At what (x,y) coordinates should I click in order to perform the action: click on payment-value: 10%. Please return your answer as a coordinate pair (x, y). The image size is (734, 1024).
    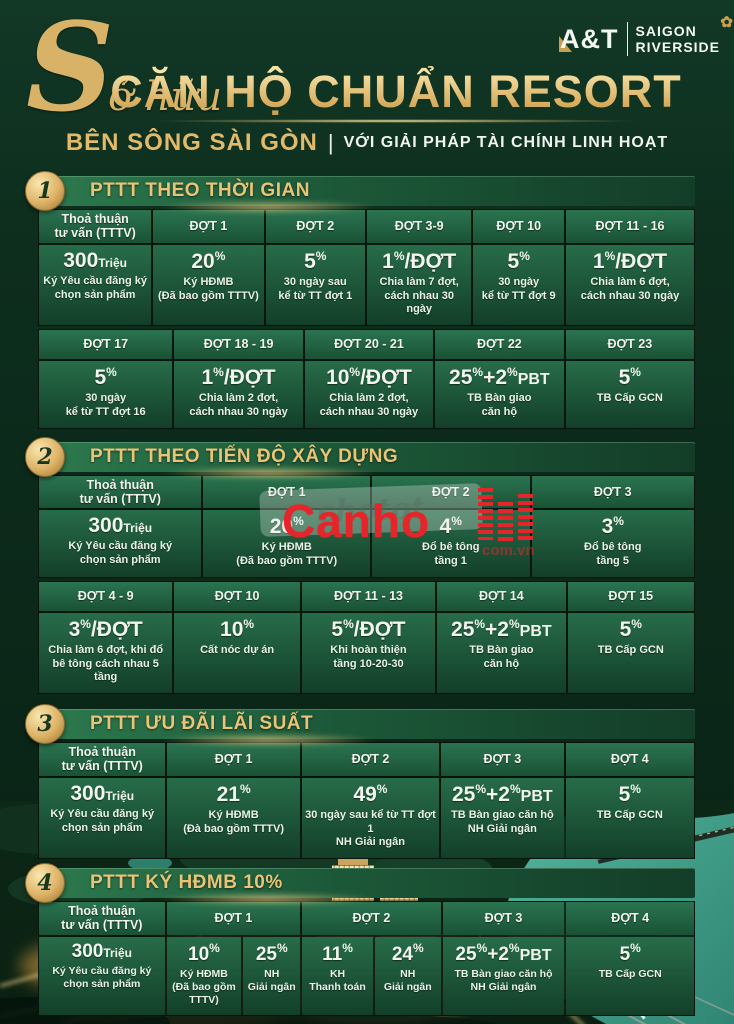
    Looking at the image, I should click on (204, 952).